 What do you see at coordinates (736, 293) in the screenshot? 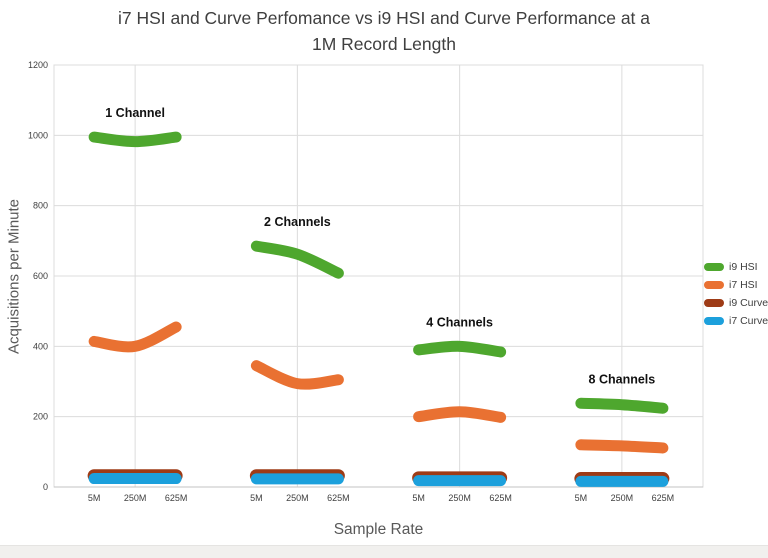
I see `legend: i9 HSI i7 HSI i9 Curve i7 Curve` at bounding box center [736, 293].